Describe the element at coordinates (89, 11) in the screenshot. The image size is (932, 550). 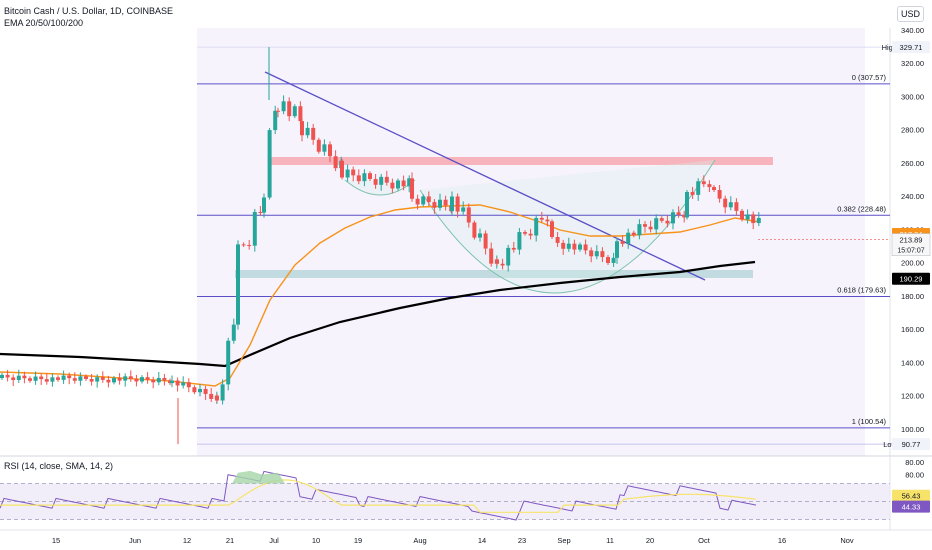
I see `symbol-title: Bitcoin Cash / U.S. Dollar, 1D, COINBASE` at that location.